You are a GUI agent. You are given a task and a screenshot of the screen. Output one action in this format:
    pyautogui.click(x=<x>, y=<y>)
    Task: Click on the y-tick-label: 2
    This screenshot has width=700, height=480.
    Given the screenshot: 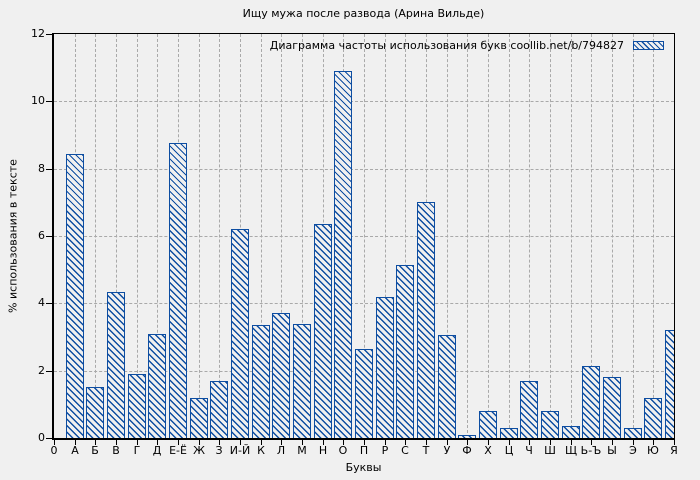 What is the action you would take?
    pyautogui.click(x=41, y=370)
    